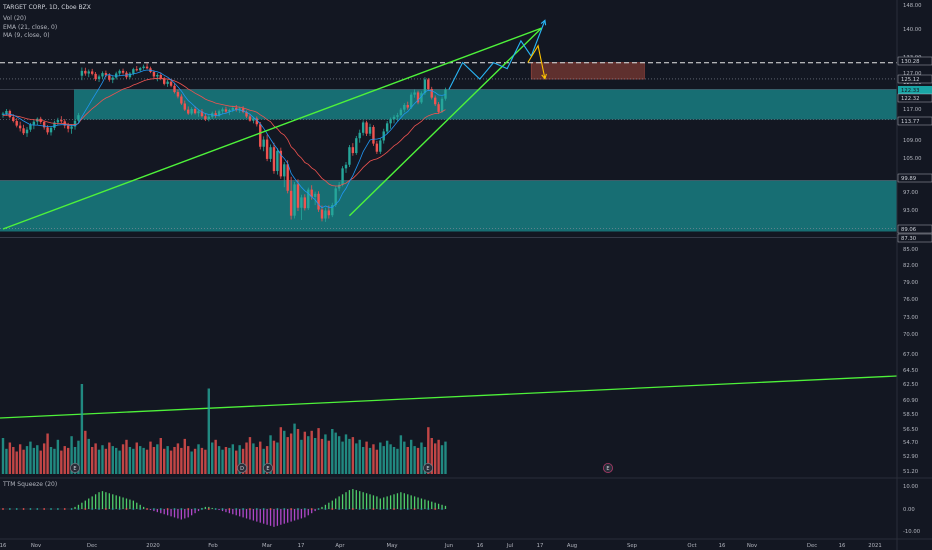 The width and height of the screenshot is (932, 550). I want to click on price-label-text: 122.33, so click(910, 91).